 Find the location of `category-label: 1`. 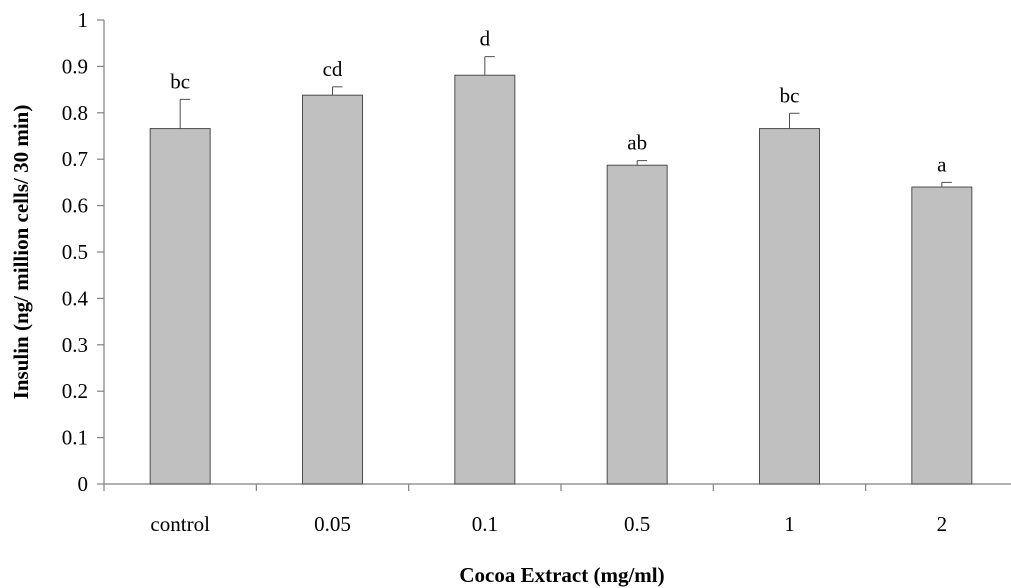

category-label: 1 is located at coordinates (789, 524).